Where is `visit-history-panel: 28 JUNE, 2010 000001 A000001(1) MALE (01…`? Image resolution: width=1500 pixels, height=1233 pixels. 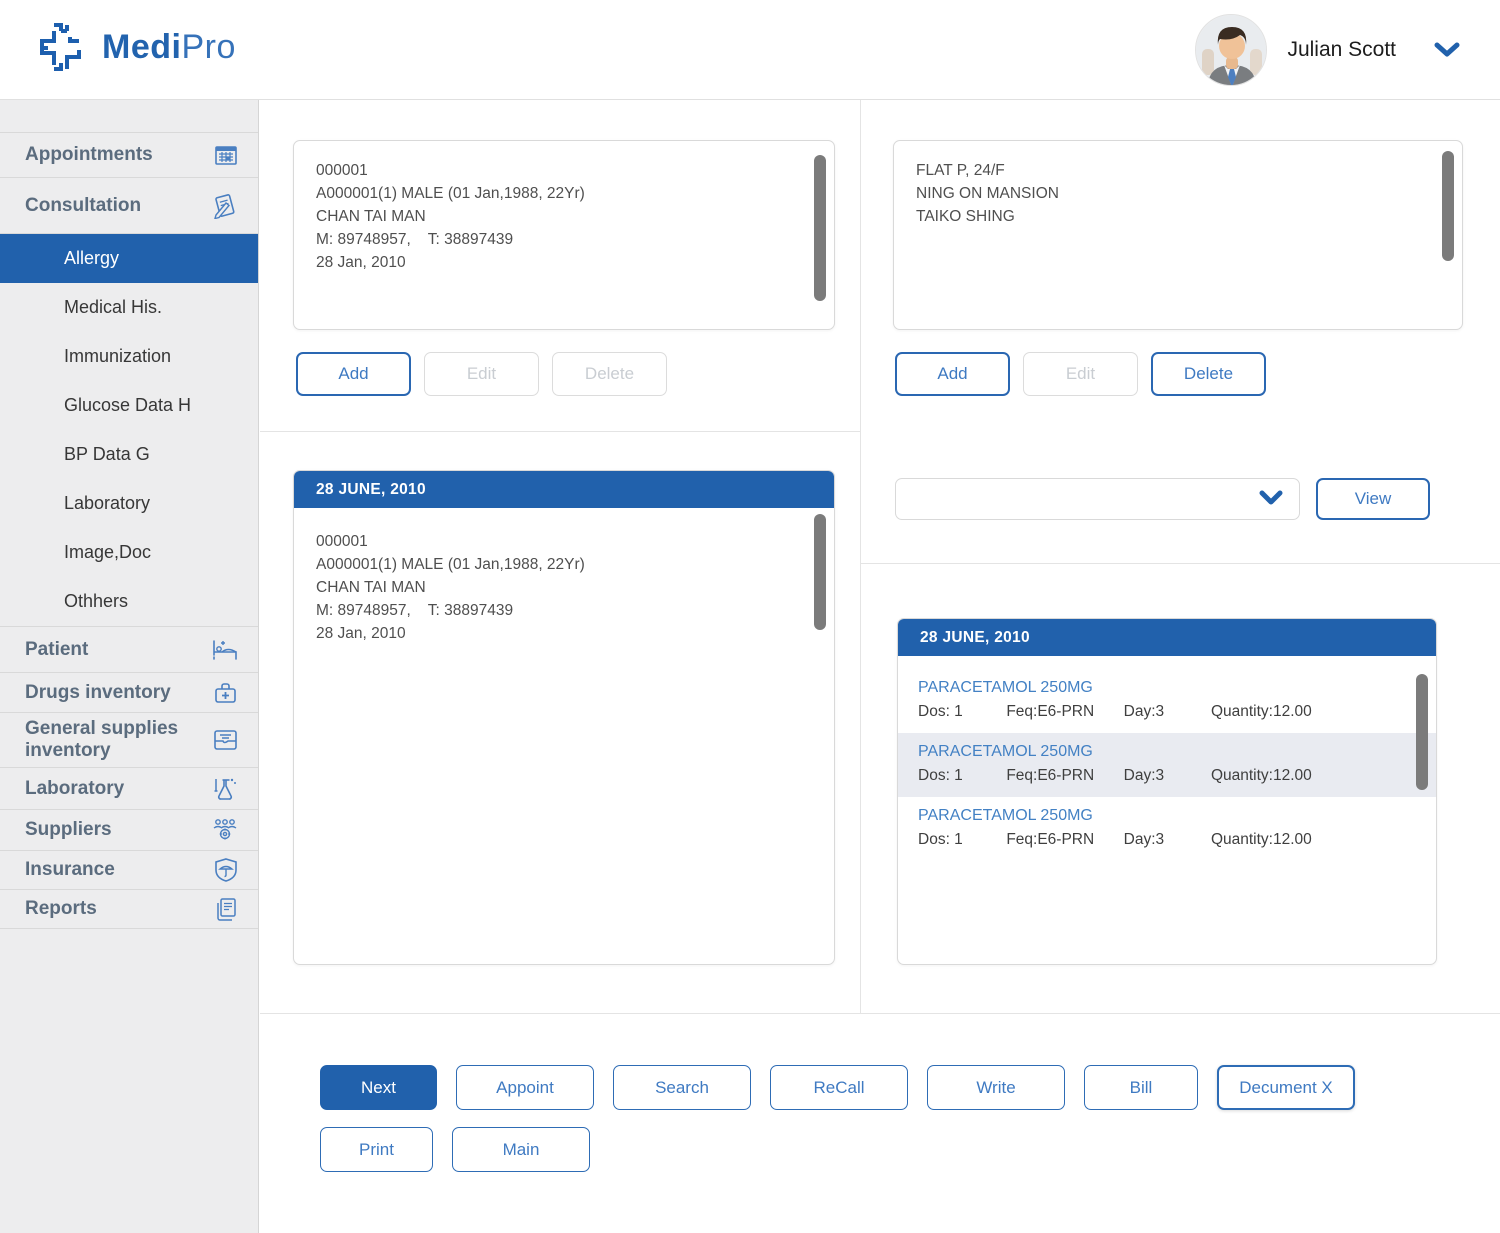
visit-history-panel: 28 JUNE, 2010 000001 A000001(1) MALE (01… is located at coordinates (564, 717).